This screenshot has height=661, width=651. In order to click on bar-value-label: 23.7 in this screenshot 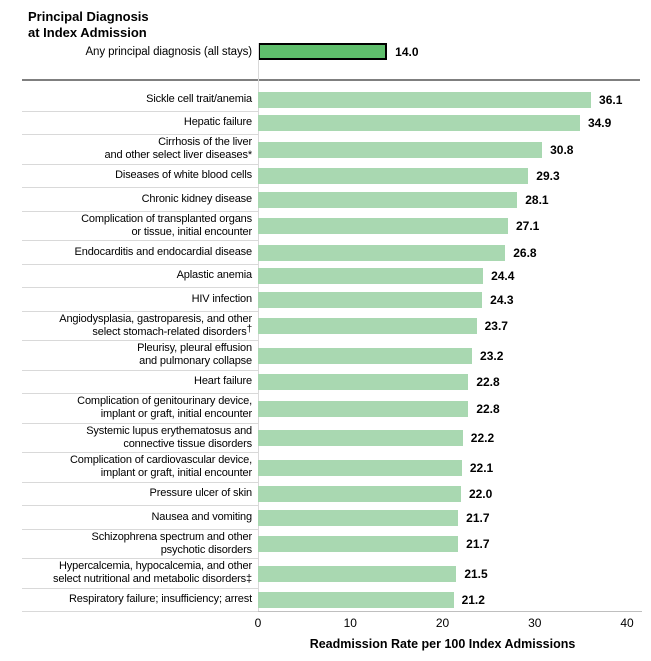, I will do `click(496, 326)`.